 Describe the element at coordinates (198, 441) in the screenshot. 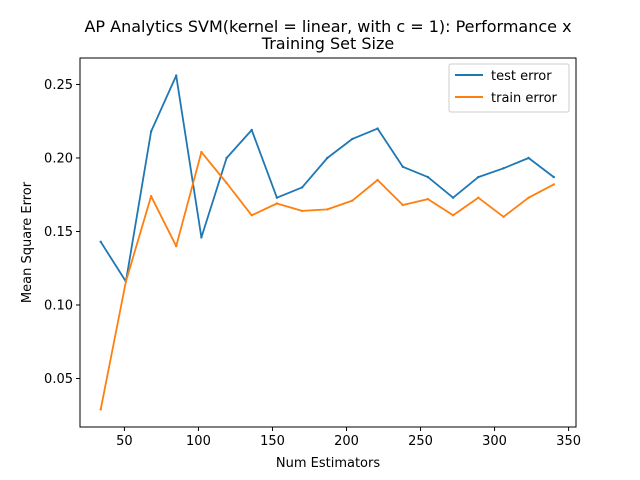

I see `x-tick-label: 100` at that location.